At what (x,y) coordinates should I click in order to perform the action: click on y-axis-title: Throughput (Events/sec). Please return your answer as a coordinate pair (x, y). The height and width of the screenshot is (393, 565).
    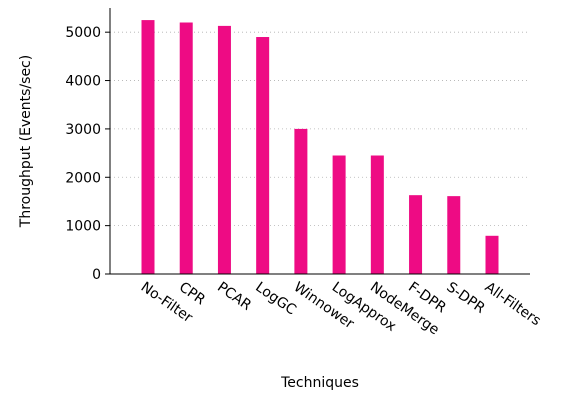
    Looking at the image, I should click on (26, 141).